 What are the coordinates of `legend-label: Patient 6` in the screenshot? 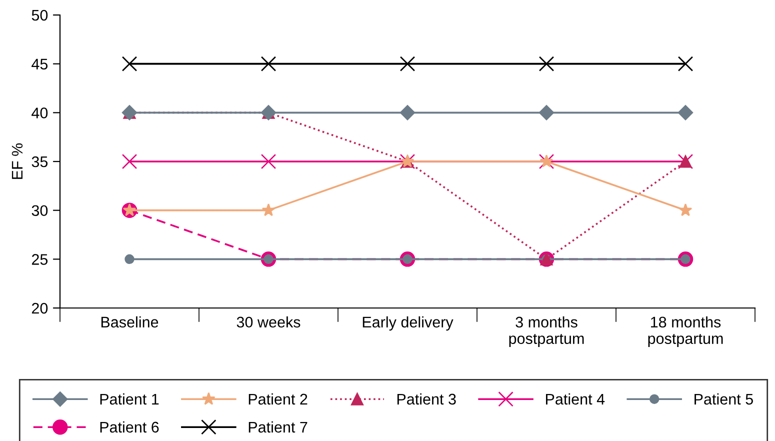 It's located at (129, 427).